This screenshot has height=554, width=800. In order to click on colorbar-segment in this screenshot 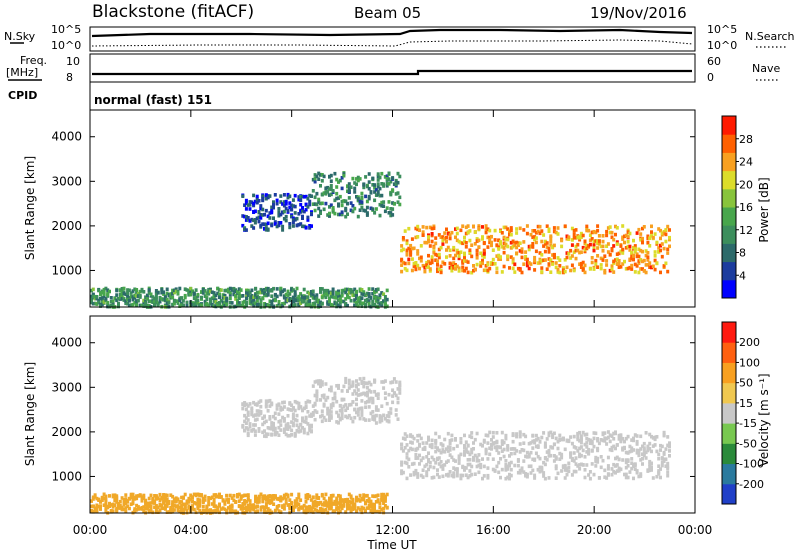, I will do `click(729, 180)`.